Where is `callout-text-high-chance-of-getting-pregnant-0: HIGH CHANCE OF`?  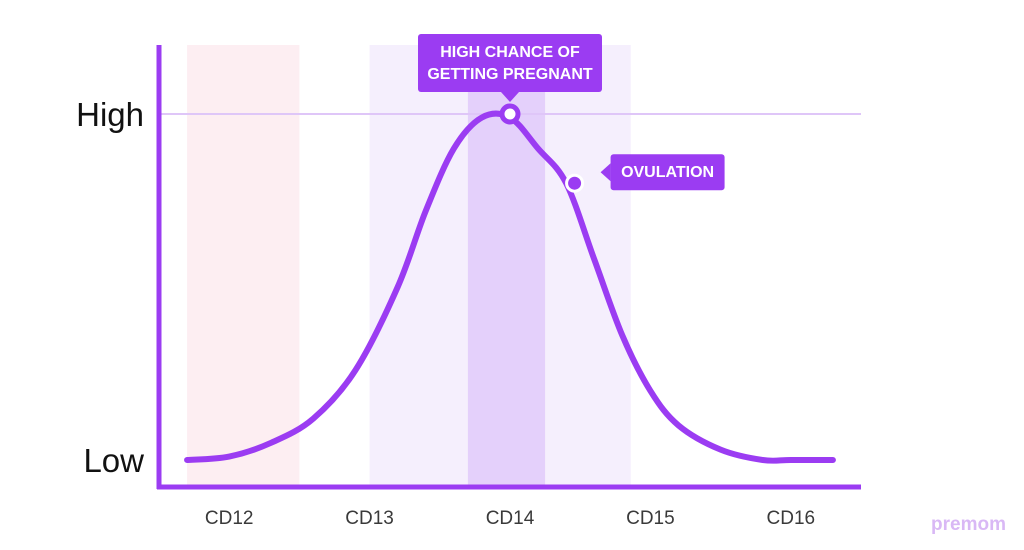
callout-text-high-chance-of-getting-pregnant-0: HIGH CHANCE OF is located at coordinates (510, 52).